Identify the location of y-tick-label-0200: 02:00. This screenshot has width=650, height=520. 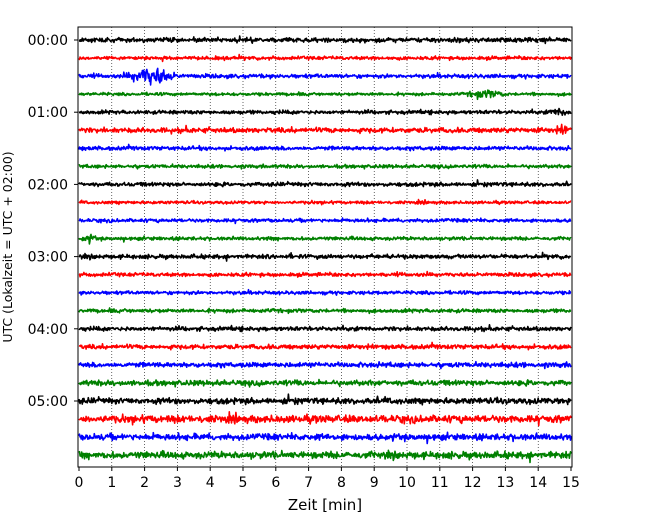
(48, 185).